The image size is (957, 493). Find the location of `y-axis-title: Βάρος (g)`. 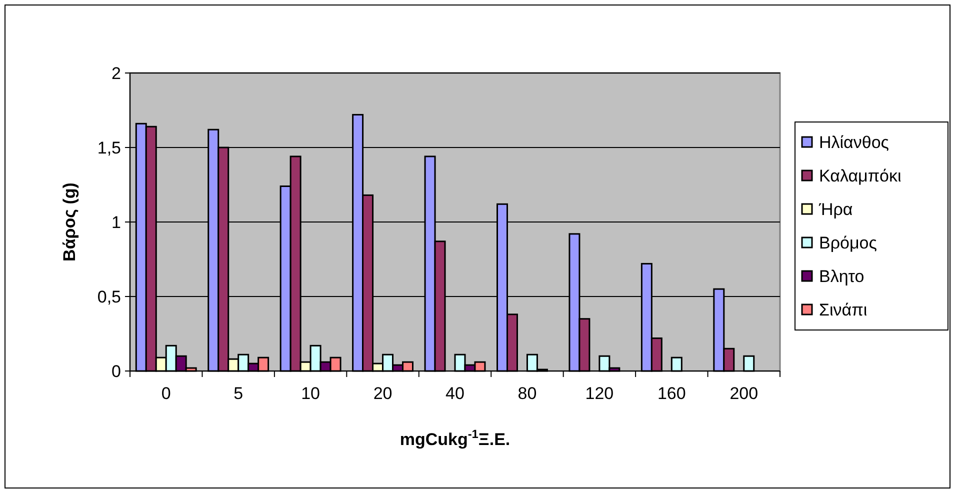

y-axis-title: Βάρος (g) is located at coordinates (69, 222).